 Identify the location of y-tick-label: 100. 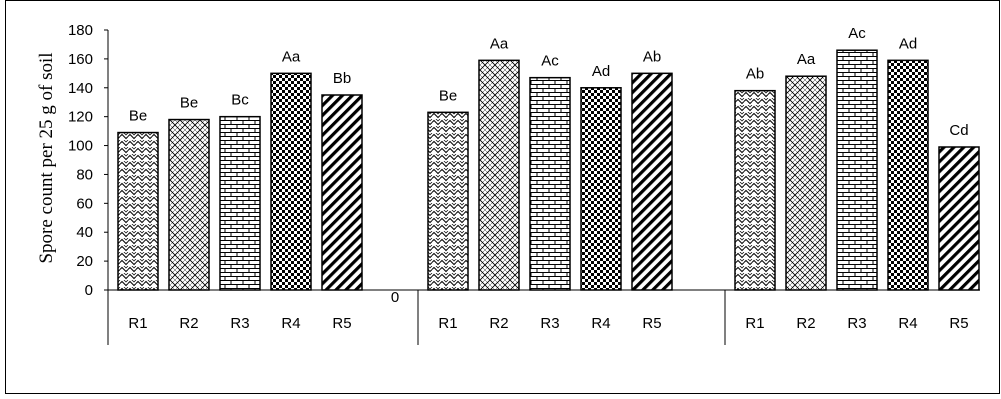
(80, 146).